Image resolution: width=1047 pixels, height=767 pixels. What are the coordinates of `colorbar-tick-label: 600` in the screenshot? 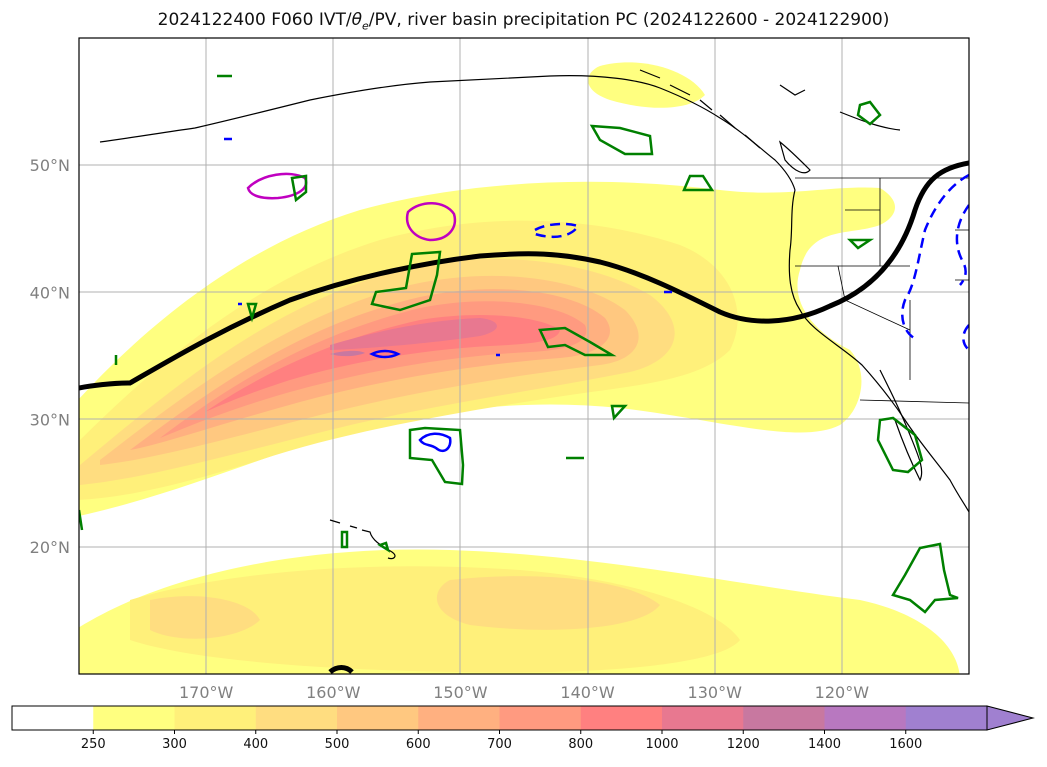 It's located at (418, 744).